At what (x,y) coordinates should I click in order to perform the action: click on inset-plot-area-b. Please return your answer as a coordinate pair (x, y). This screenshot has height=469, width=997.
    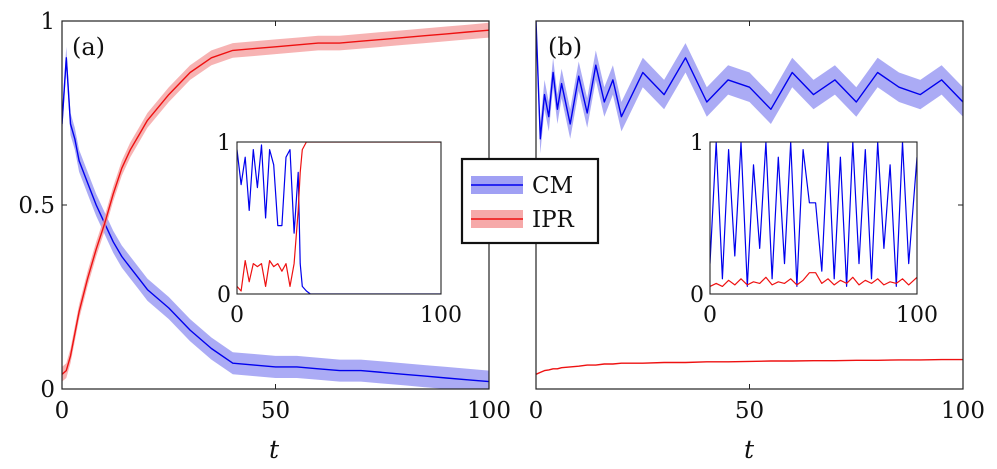
    Looking at the image, I should click on (813, 214).